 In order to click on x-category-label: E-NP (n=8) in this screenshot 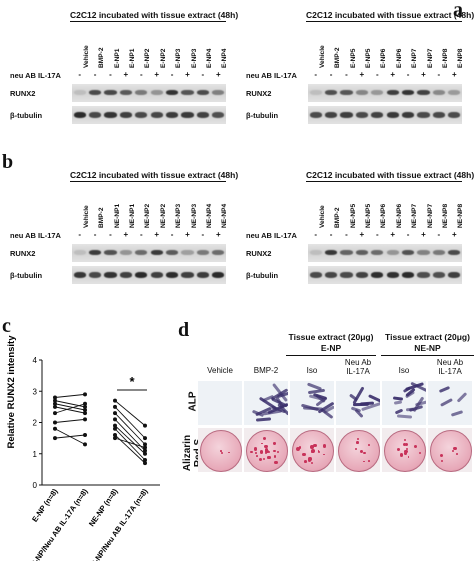, I will do `click(45, 505)`.